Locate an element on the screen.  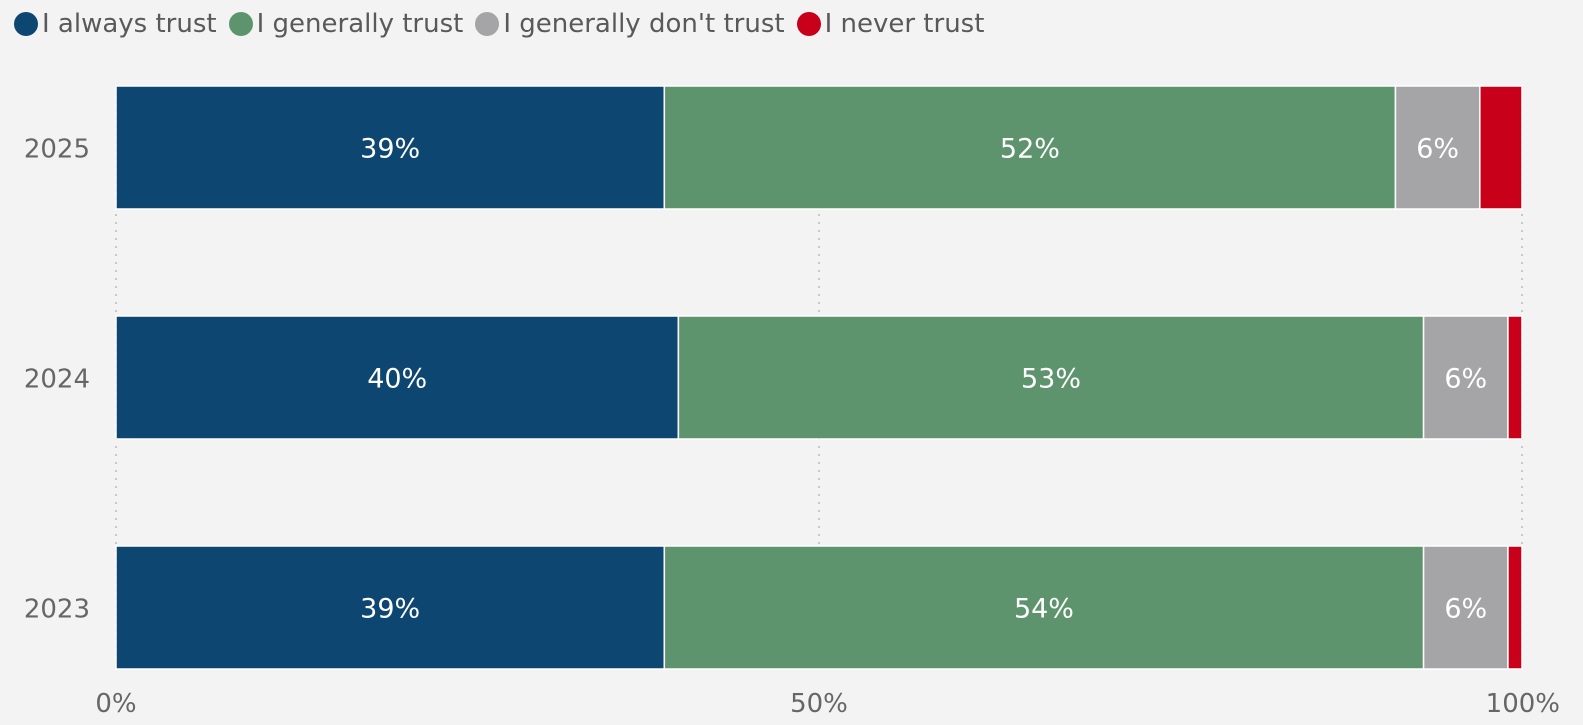
legend-label-generally-dont-trust: I generally don't trust is located at coordinates (644, 24).